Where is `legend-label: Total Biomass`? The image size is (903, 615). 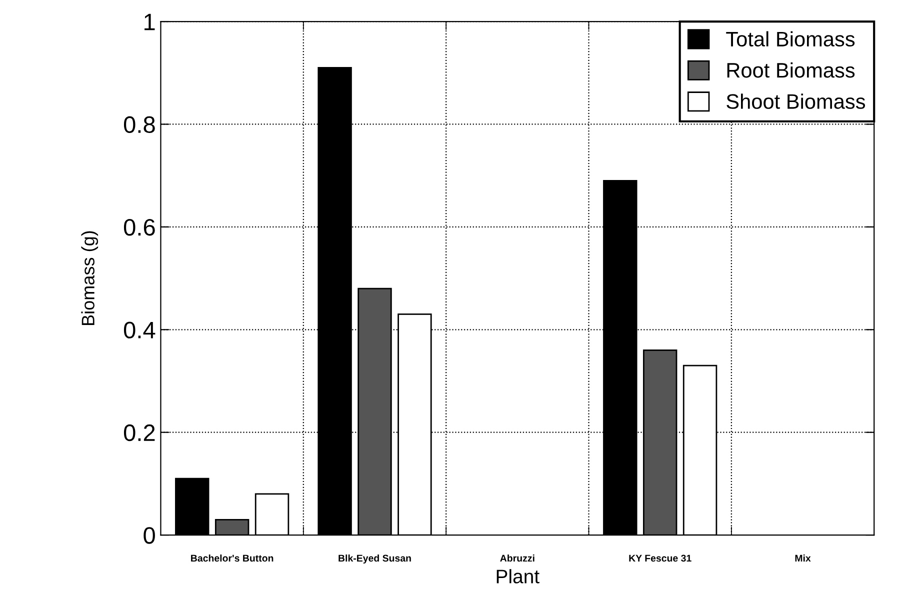
legend-label: Total Biomass is located at coordinates (790, 39).